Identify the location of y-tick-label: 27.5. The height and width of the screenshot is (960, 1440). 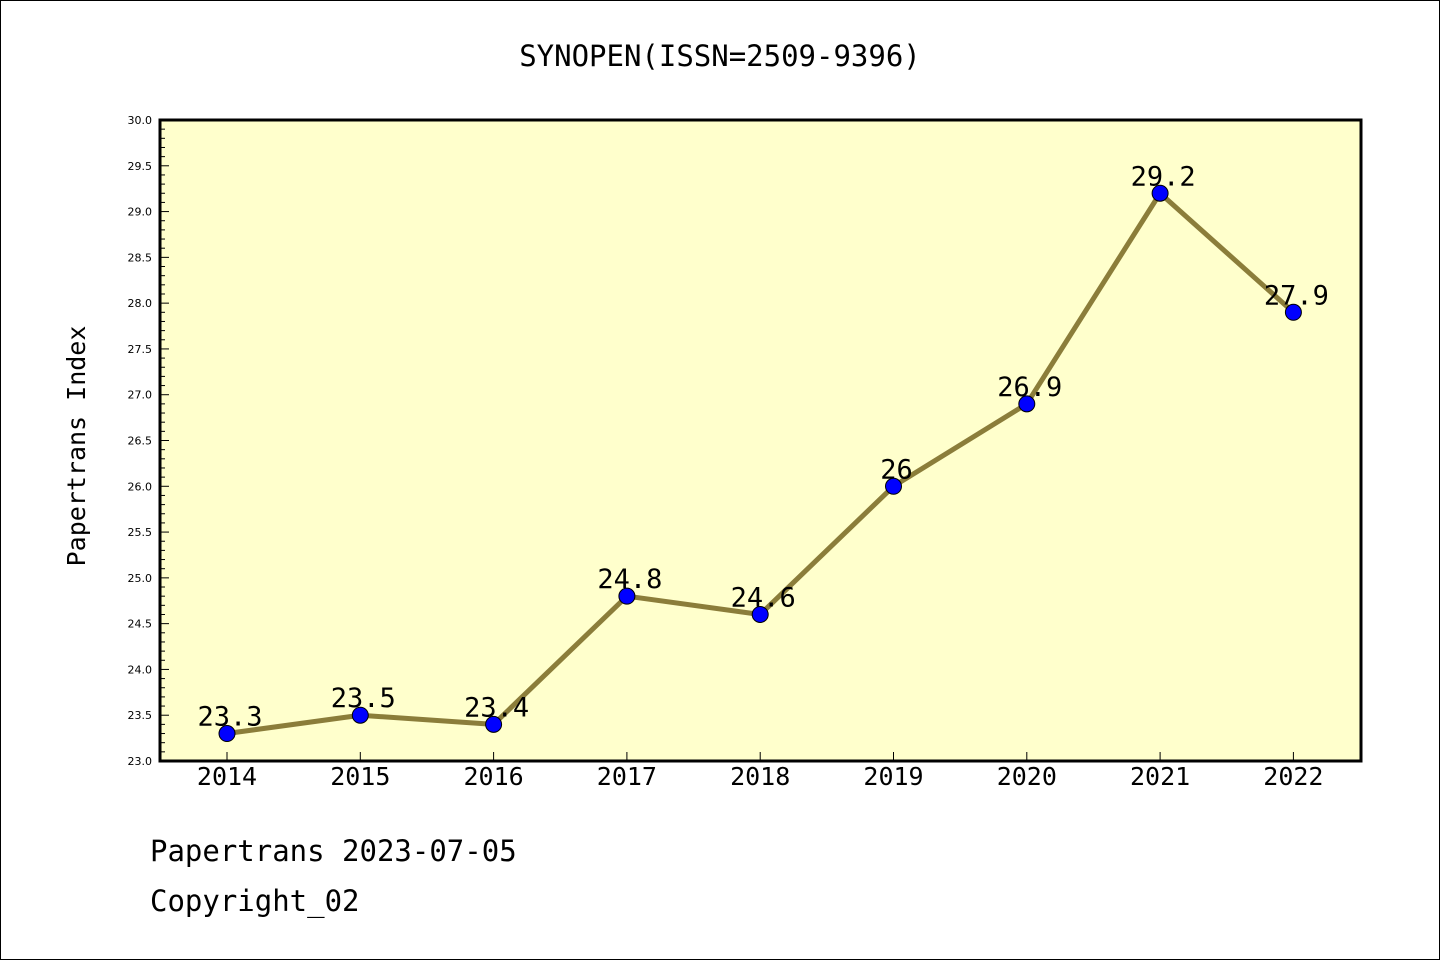
(140, 349).